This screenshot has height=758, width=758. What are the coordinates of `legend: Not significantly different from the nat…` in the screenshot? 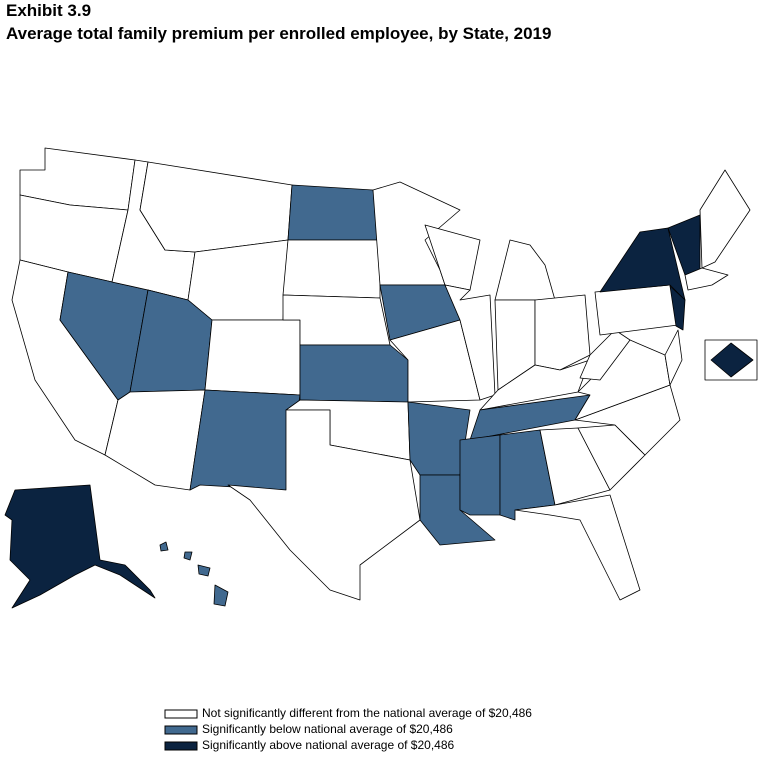 It's located at (348, 729).